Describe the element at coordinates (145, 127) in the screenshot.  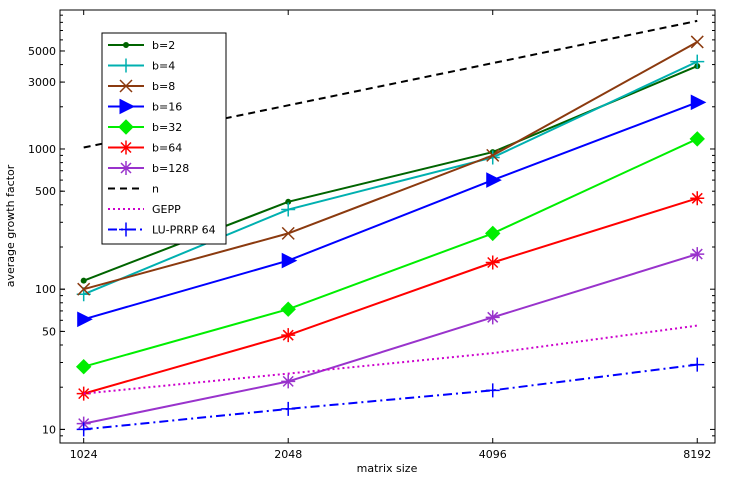
I see `legend-item-b-32: b=32` at that location.